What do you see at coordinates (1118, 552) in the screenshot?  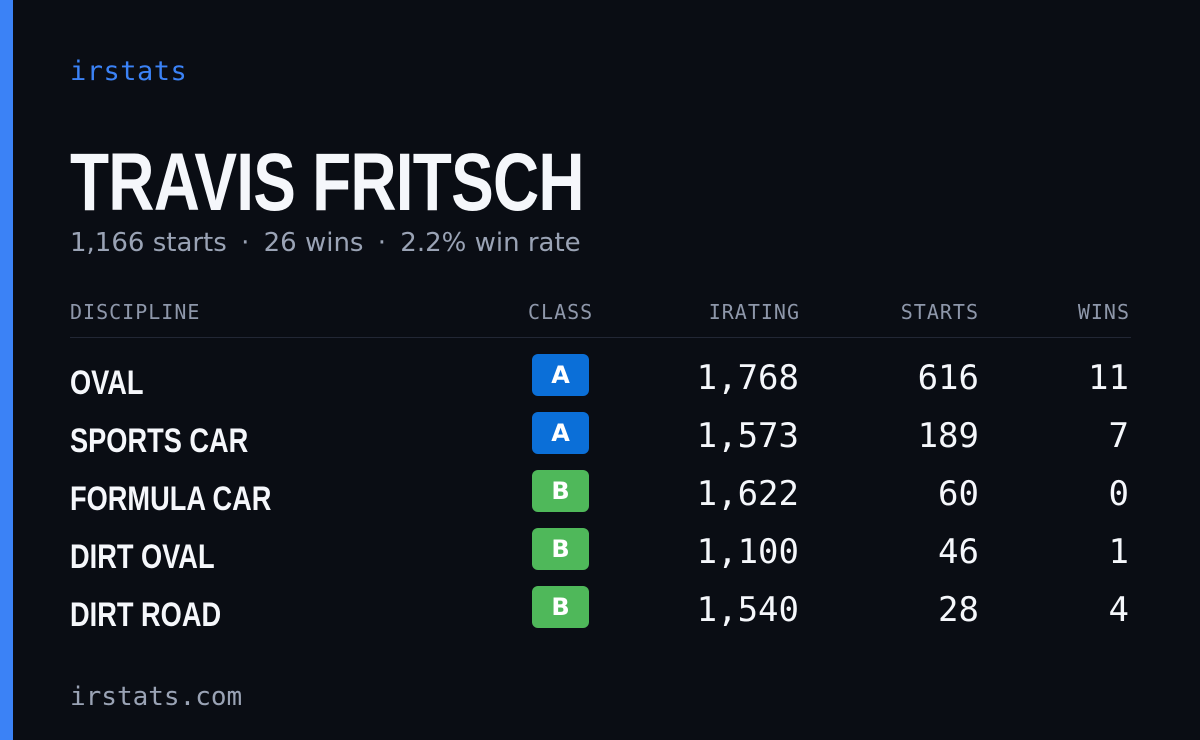 I see `wins-value: 1` at bounding box center [1118, 552].